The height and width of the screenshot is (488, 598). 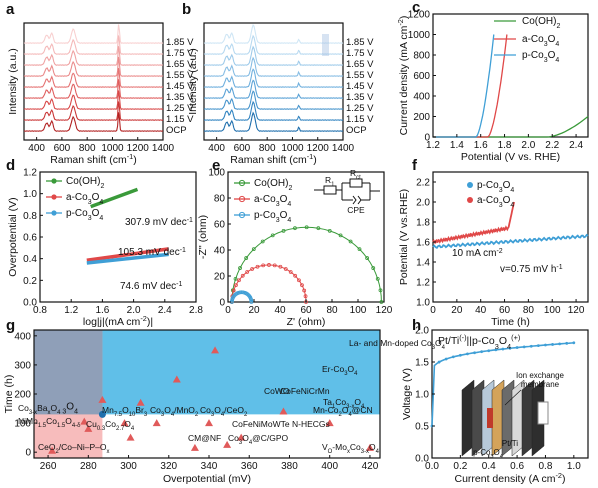 What do you see at coordinates (207, 479) in the screenshot?
I see `panel-g-xlabel: Overpotential (mV)` at bounding box center [207, 479].